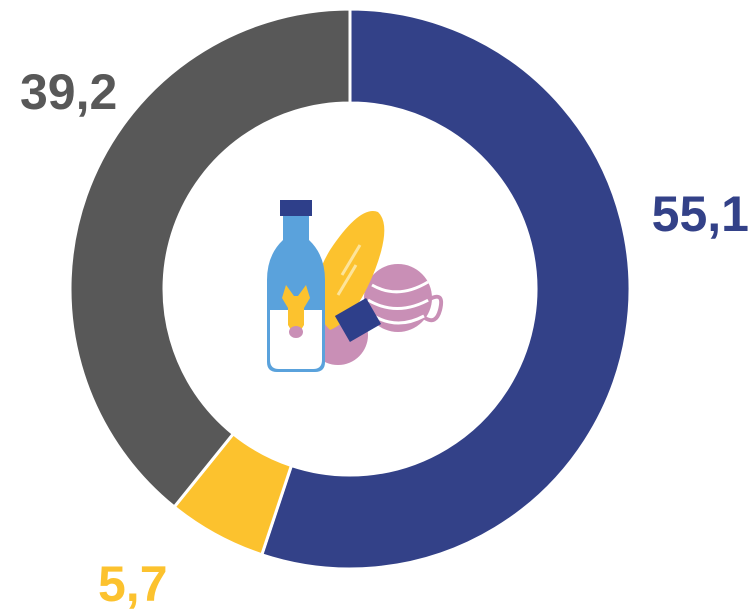 This screenshot has width=751, height=613. What do you see at coordinates (133, 584) in the screenshot?
I see `value-label: 5,7` at bounding box center [133, 584].